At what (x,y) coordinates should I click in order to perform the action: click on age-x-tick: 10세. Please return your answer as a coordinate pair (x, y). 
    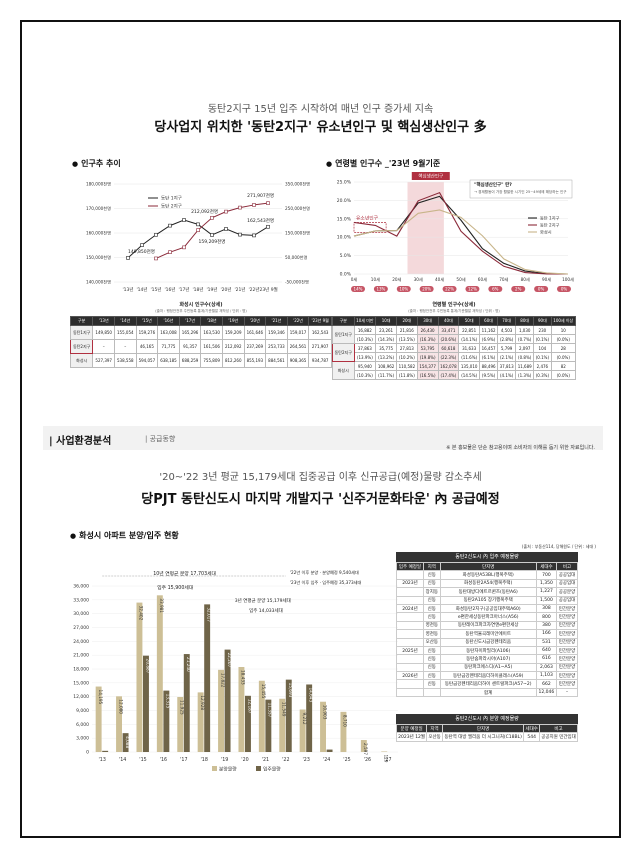
    Looking at the image, I should click on (375, 279).